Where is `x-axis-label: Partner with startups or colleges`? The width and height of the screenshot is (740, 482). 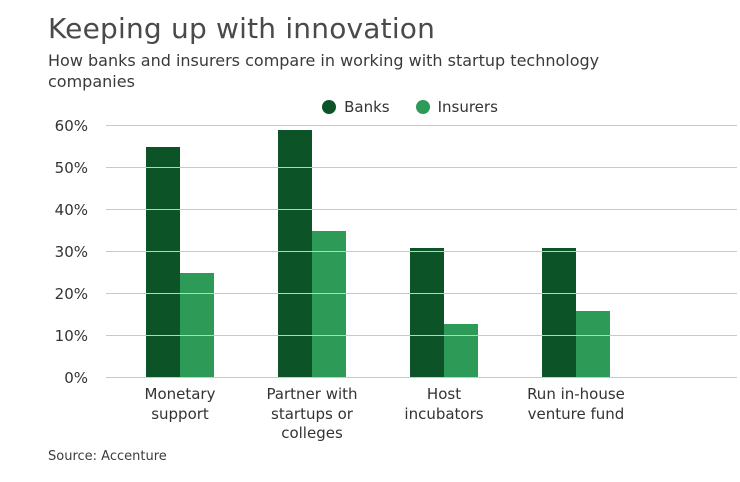
x-axis-label: Partner with startups or colleges is located at coordinates (312, 414).